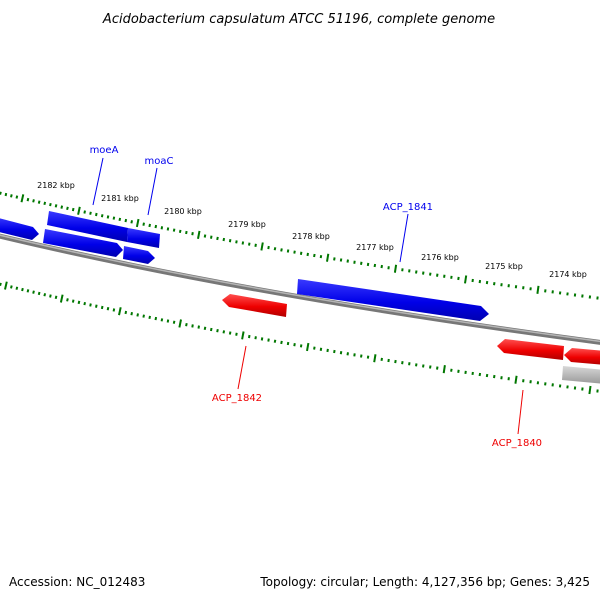 The width and height of the screenshot is (600, 600). I want to click on tick-label: 2179 kbp, so click(247, 224).